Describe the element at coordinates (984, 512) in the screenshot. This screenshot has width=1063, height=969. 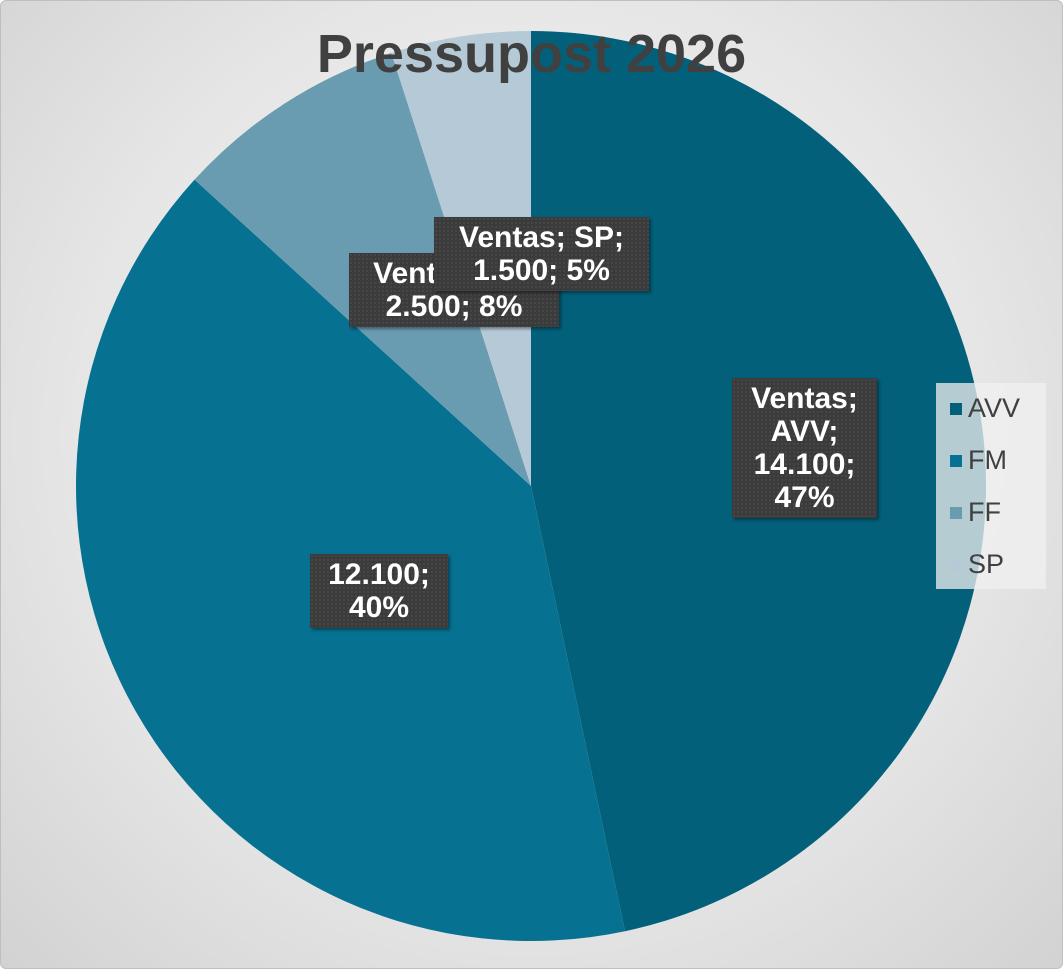
I see `legend-label: FF` at that location.